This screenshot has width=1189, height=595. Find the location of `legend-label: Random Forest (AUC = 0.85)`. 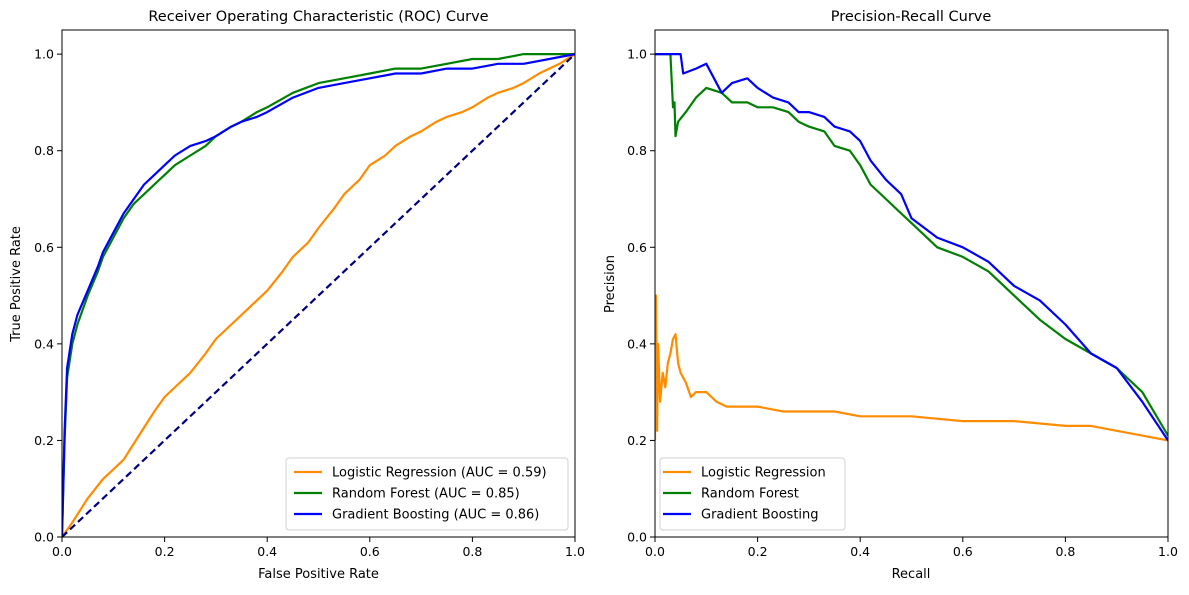

legend-label: Random Forest (AUC = 0.85) is located at coordinates (426, 494).